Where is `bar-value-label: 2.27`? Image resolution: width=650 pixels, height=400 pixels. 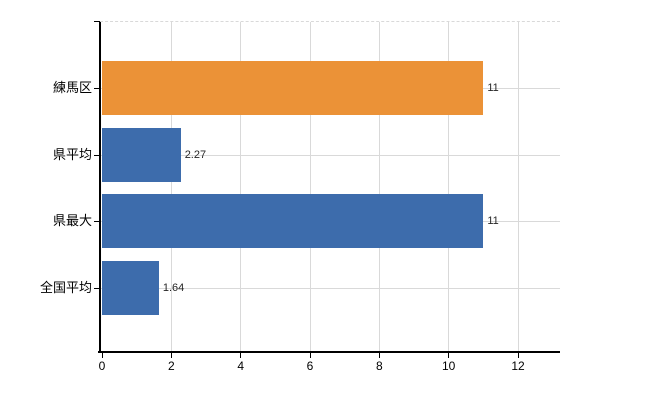 bar-value-label: 2.27 is located at coordinates (195, 154).